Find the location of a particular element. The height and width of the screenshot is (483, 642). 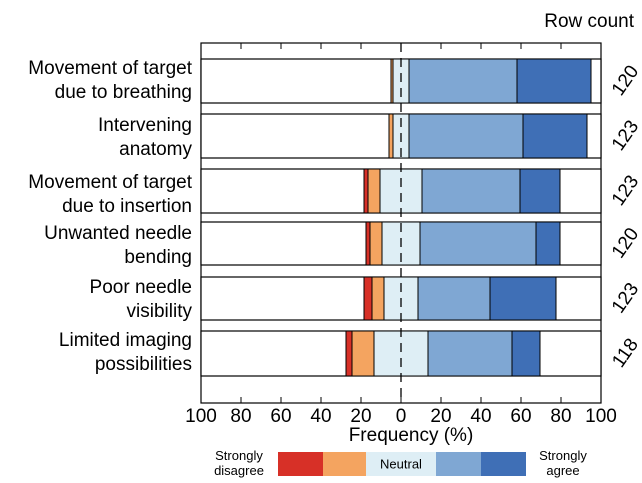

row-count-1: 123 is located at coordinates (625, 136).